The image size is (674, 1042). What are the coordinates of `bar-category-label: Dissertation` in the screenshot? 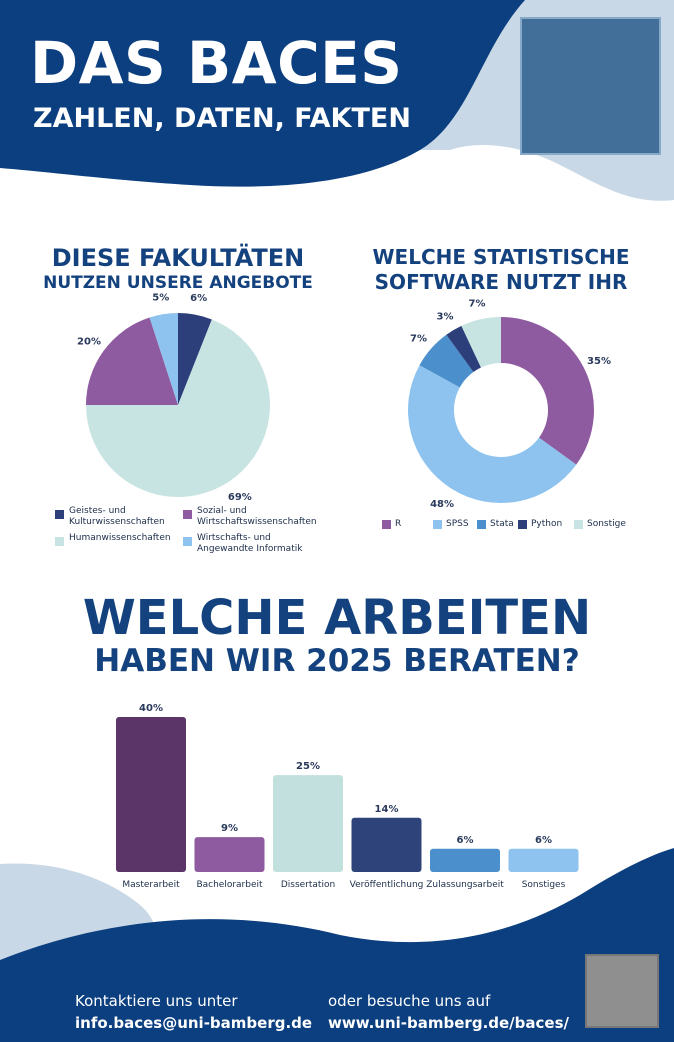 It's located at (308, 885).